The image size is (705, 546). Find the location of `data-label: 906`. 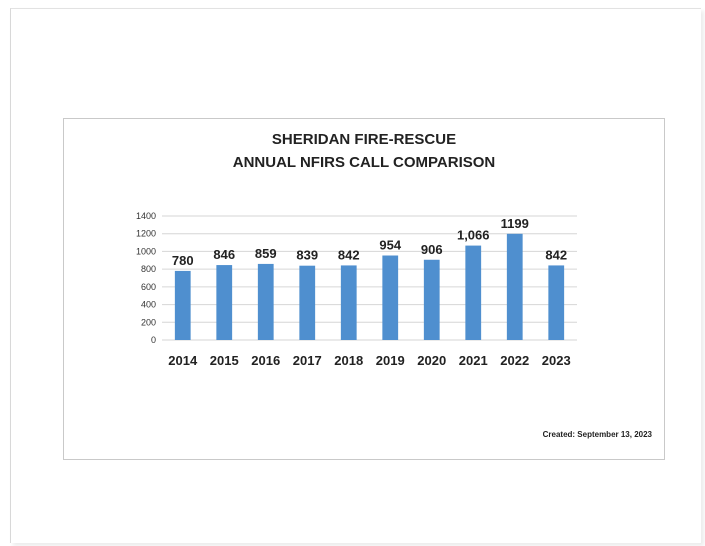

data-label: 906 is located at coordinates (432, 249).